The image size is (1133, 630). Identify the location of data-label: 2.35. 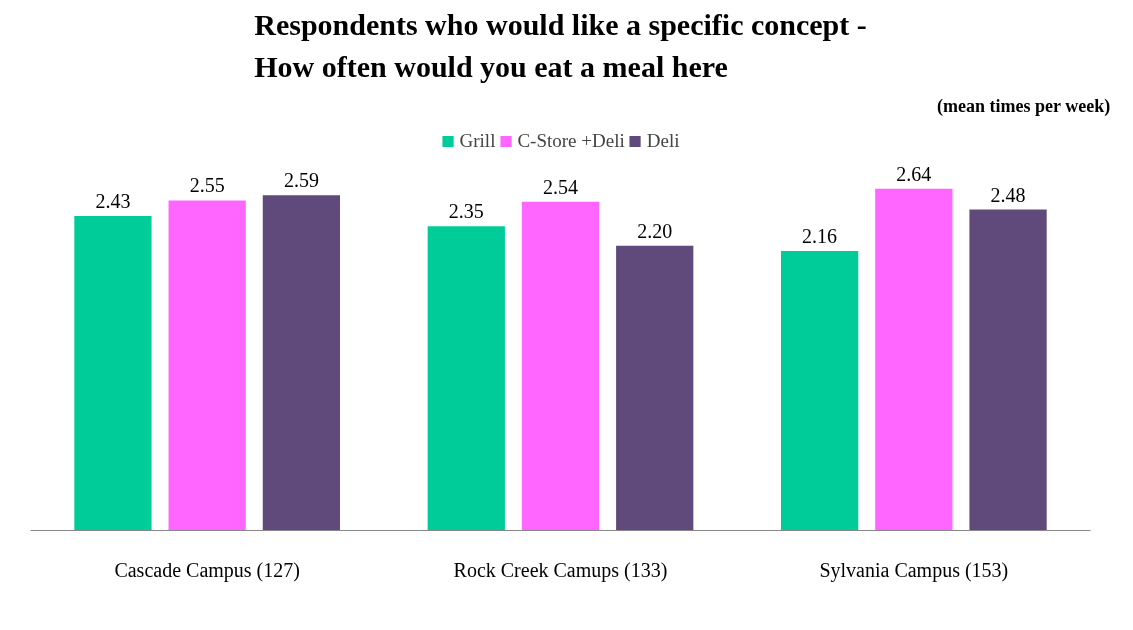
(466, 211).